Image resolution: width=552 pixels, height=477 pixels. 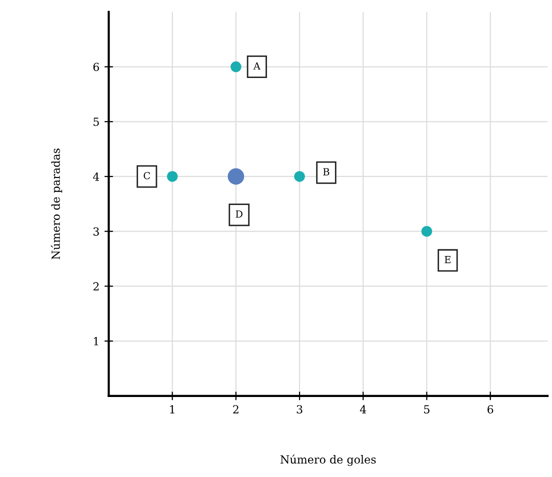 What do you see at coordinates (257, 66) in the screenshot?
I see `annotation: A` at bounding box center [257, 66].